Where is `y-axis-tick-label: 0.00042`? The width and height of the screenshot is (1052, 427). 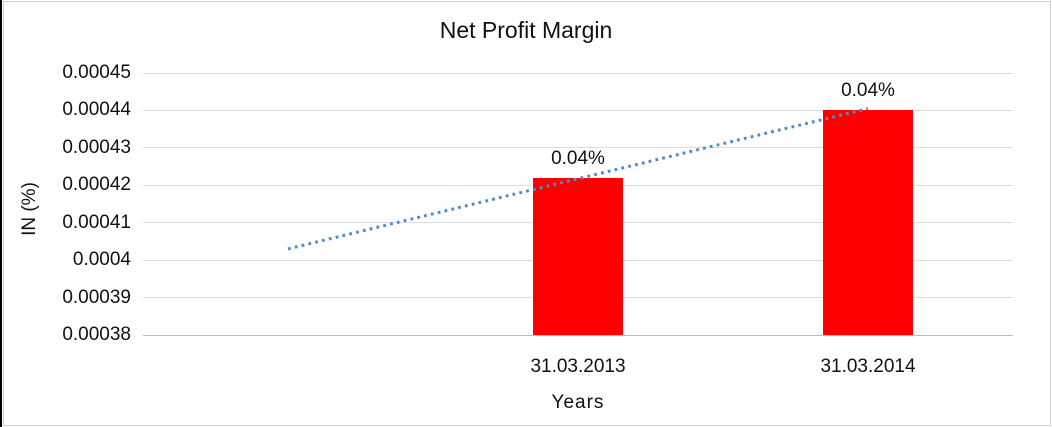
y-axis-tick-label: 0.00042 is located at coordinates (96, 185).